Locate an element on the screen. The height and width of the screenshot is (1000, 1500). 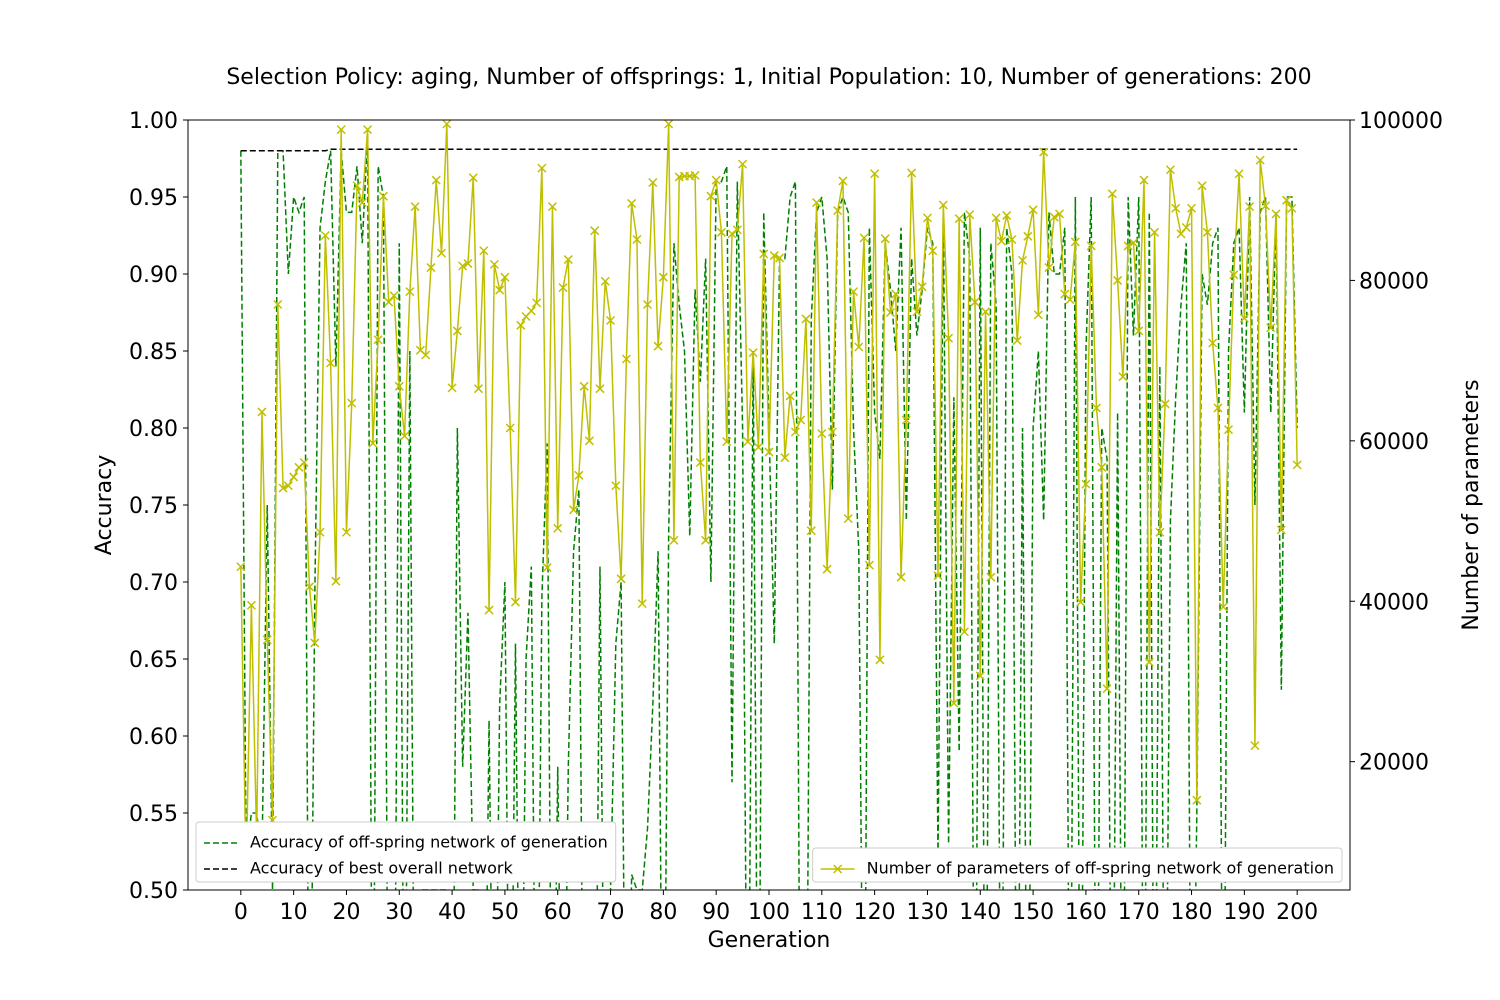
y-tick-label: 0.50 is located at coordinates (153, 891).